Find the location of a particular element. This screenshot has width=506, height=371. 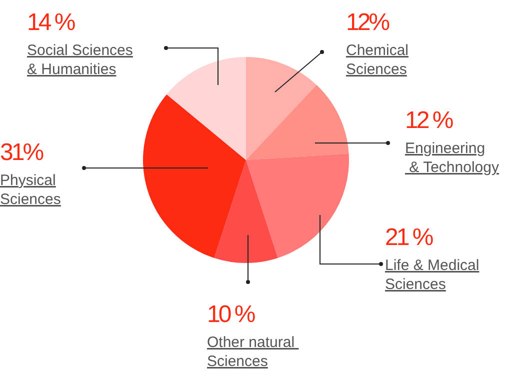

data-label: 31% is located at coordinates (22, 152).